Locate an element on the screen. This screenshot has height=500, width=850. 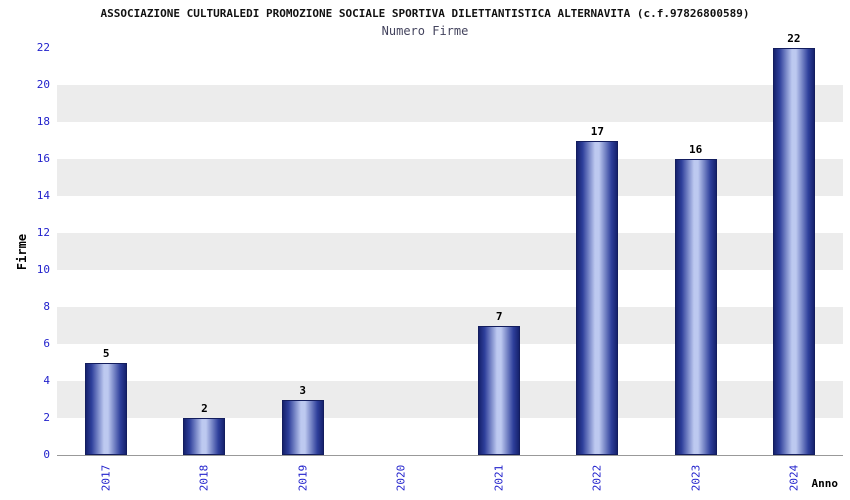
bar-value-label: 22 is located at coordinates (794, 38).